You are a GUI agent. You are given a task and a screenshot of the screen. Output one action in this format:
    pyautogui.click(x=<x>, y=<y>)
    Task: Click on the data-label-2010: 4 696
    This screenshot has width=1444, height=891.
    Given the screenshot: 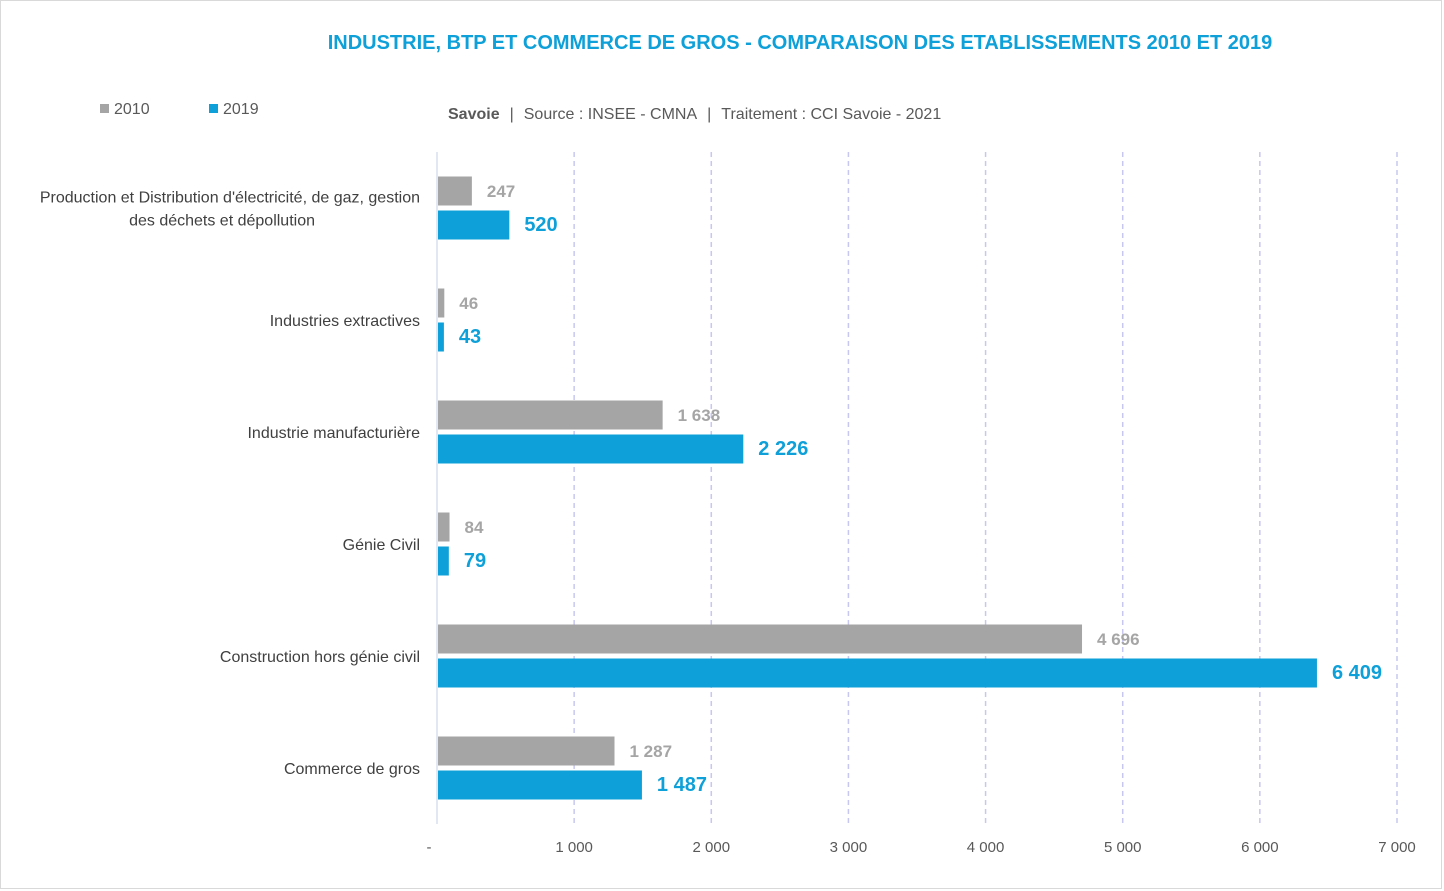 What is the action you would take?
    pyautogui.click(x=1118, y=639)
    